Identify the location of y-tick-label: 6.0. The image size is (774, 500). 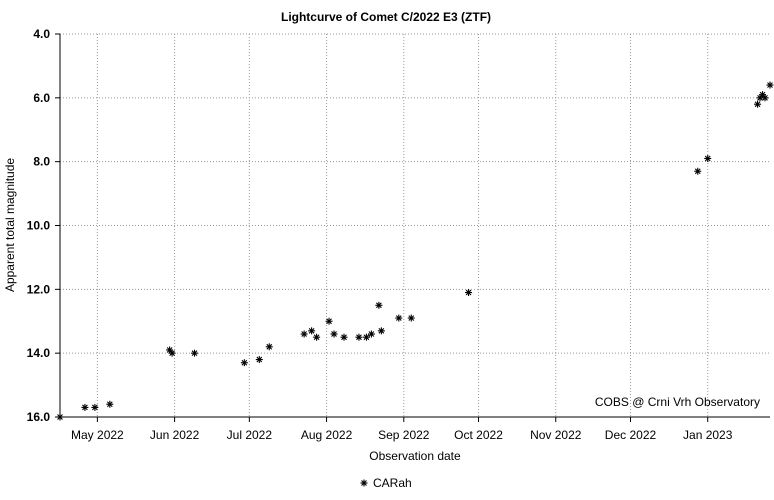
(41, 98).